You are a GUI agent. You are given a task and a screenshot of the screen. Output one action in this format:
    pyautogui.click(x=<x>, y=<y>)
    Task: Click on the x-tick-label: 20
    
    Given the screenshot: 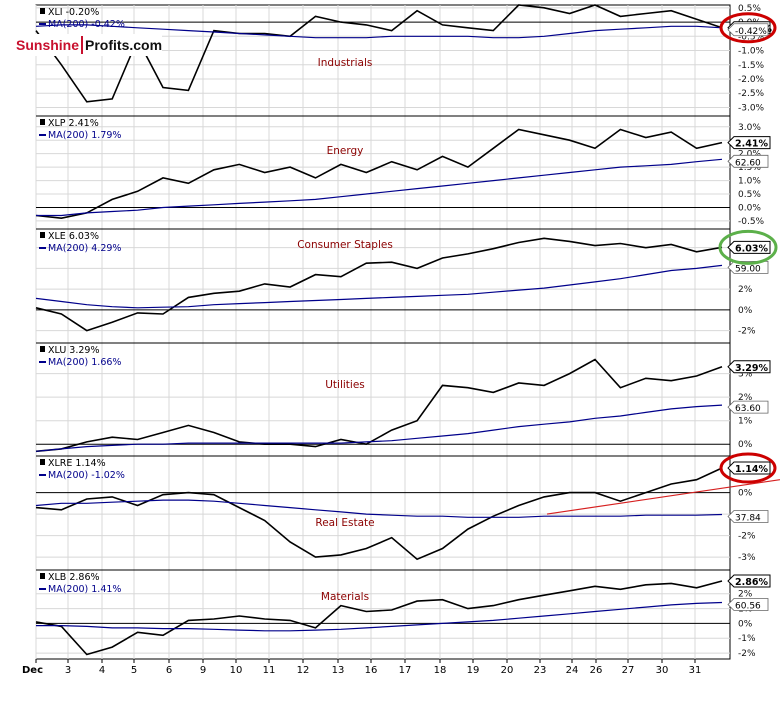 What is the action you would take?
    pyautogui.click(x=507, y=670)
    